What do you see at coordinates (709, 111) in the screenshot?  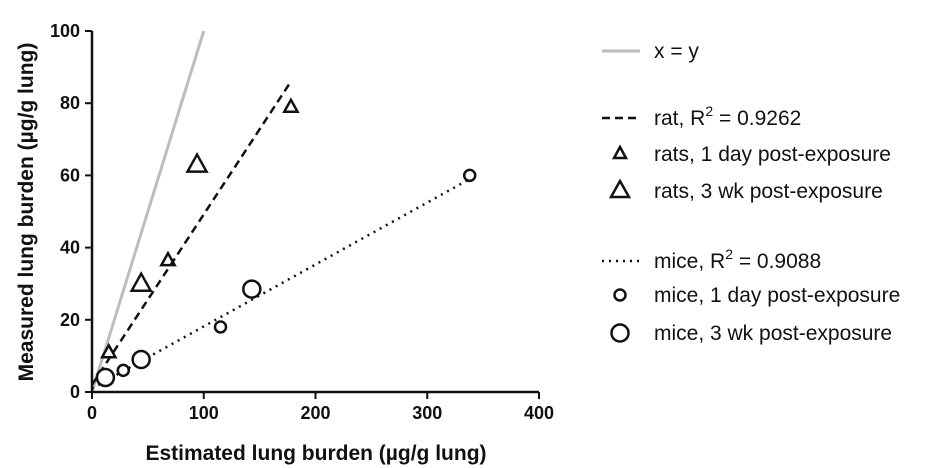 I see `legend-rat-sup: 2` at bounding box center [709, 111].